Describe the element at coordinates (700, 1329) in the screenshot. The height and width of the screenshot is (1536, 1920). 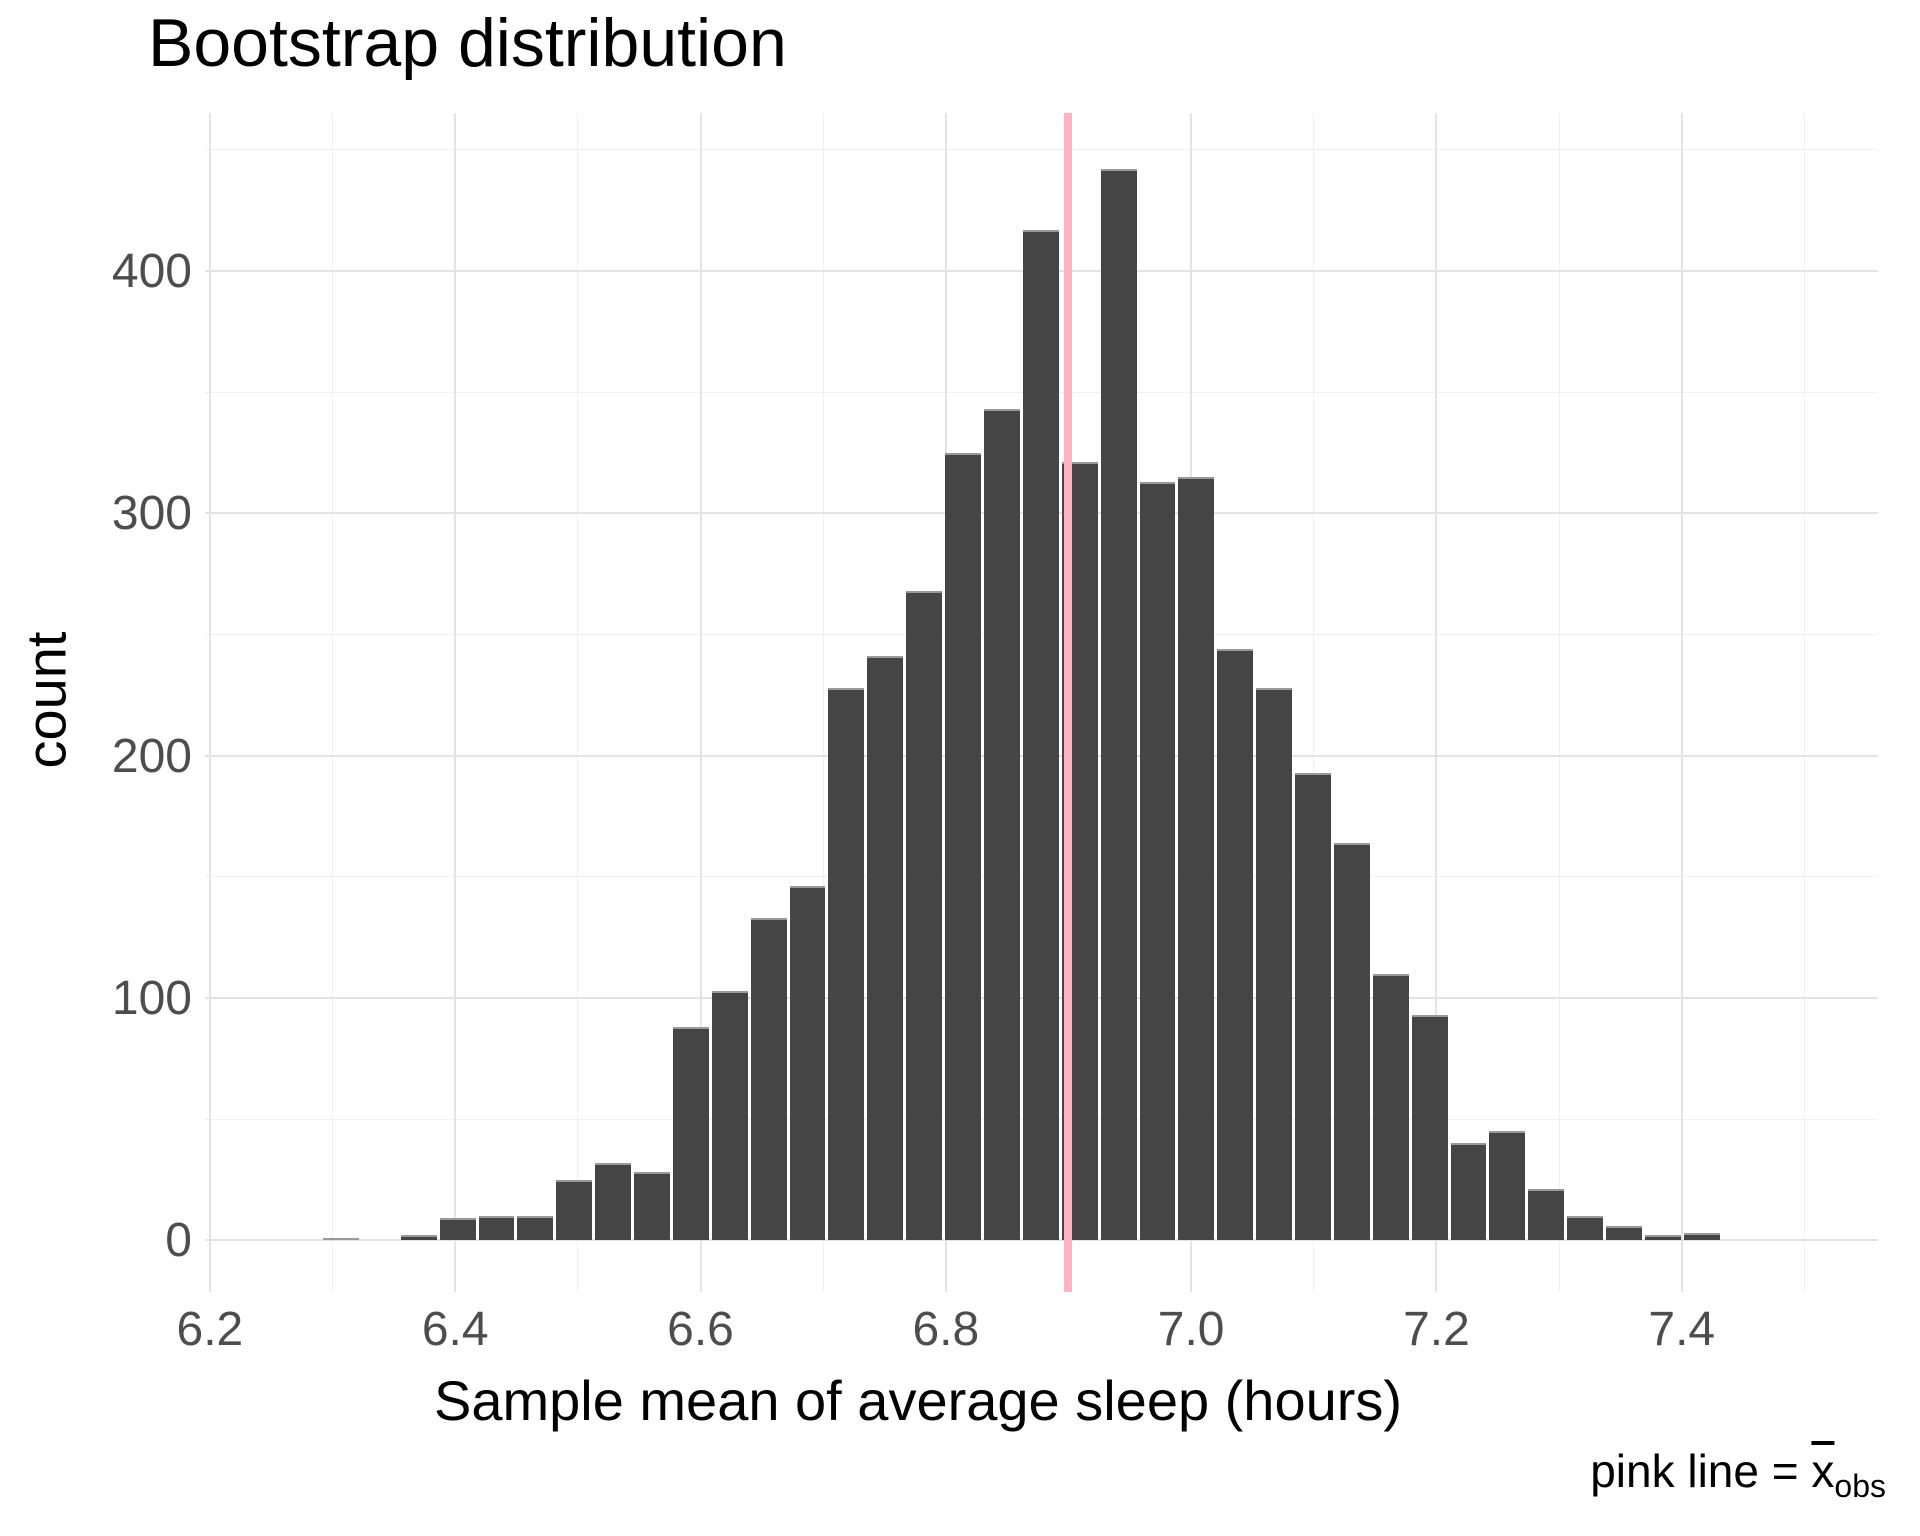
I see `x-tick-label: 6.6` at that location.